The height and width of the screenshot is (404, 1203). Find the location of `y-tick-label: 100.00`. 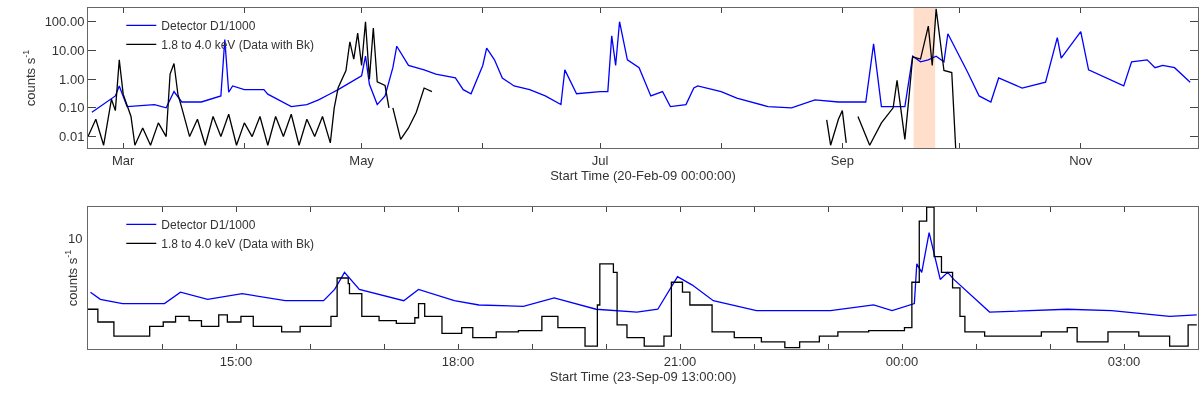

y-tick-label: 100.00 is located at coordinates (64, 22).